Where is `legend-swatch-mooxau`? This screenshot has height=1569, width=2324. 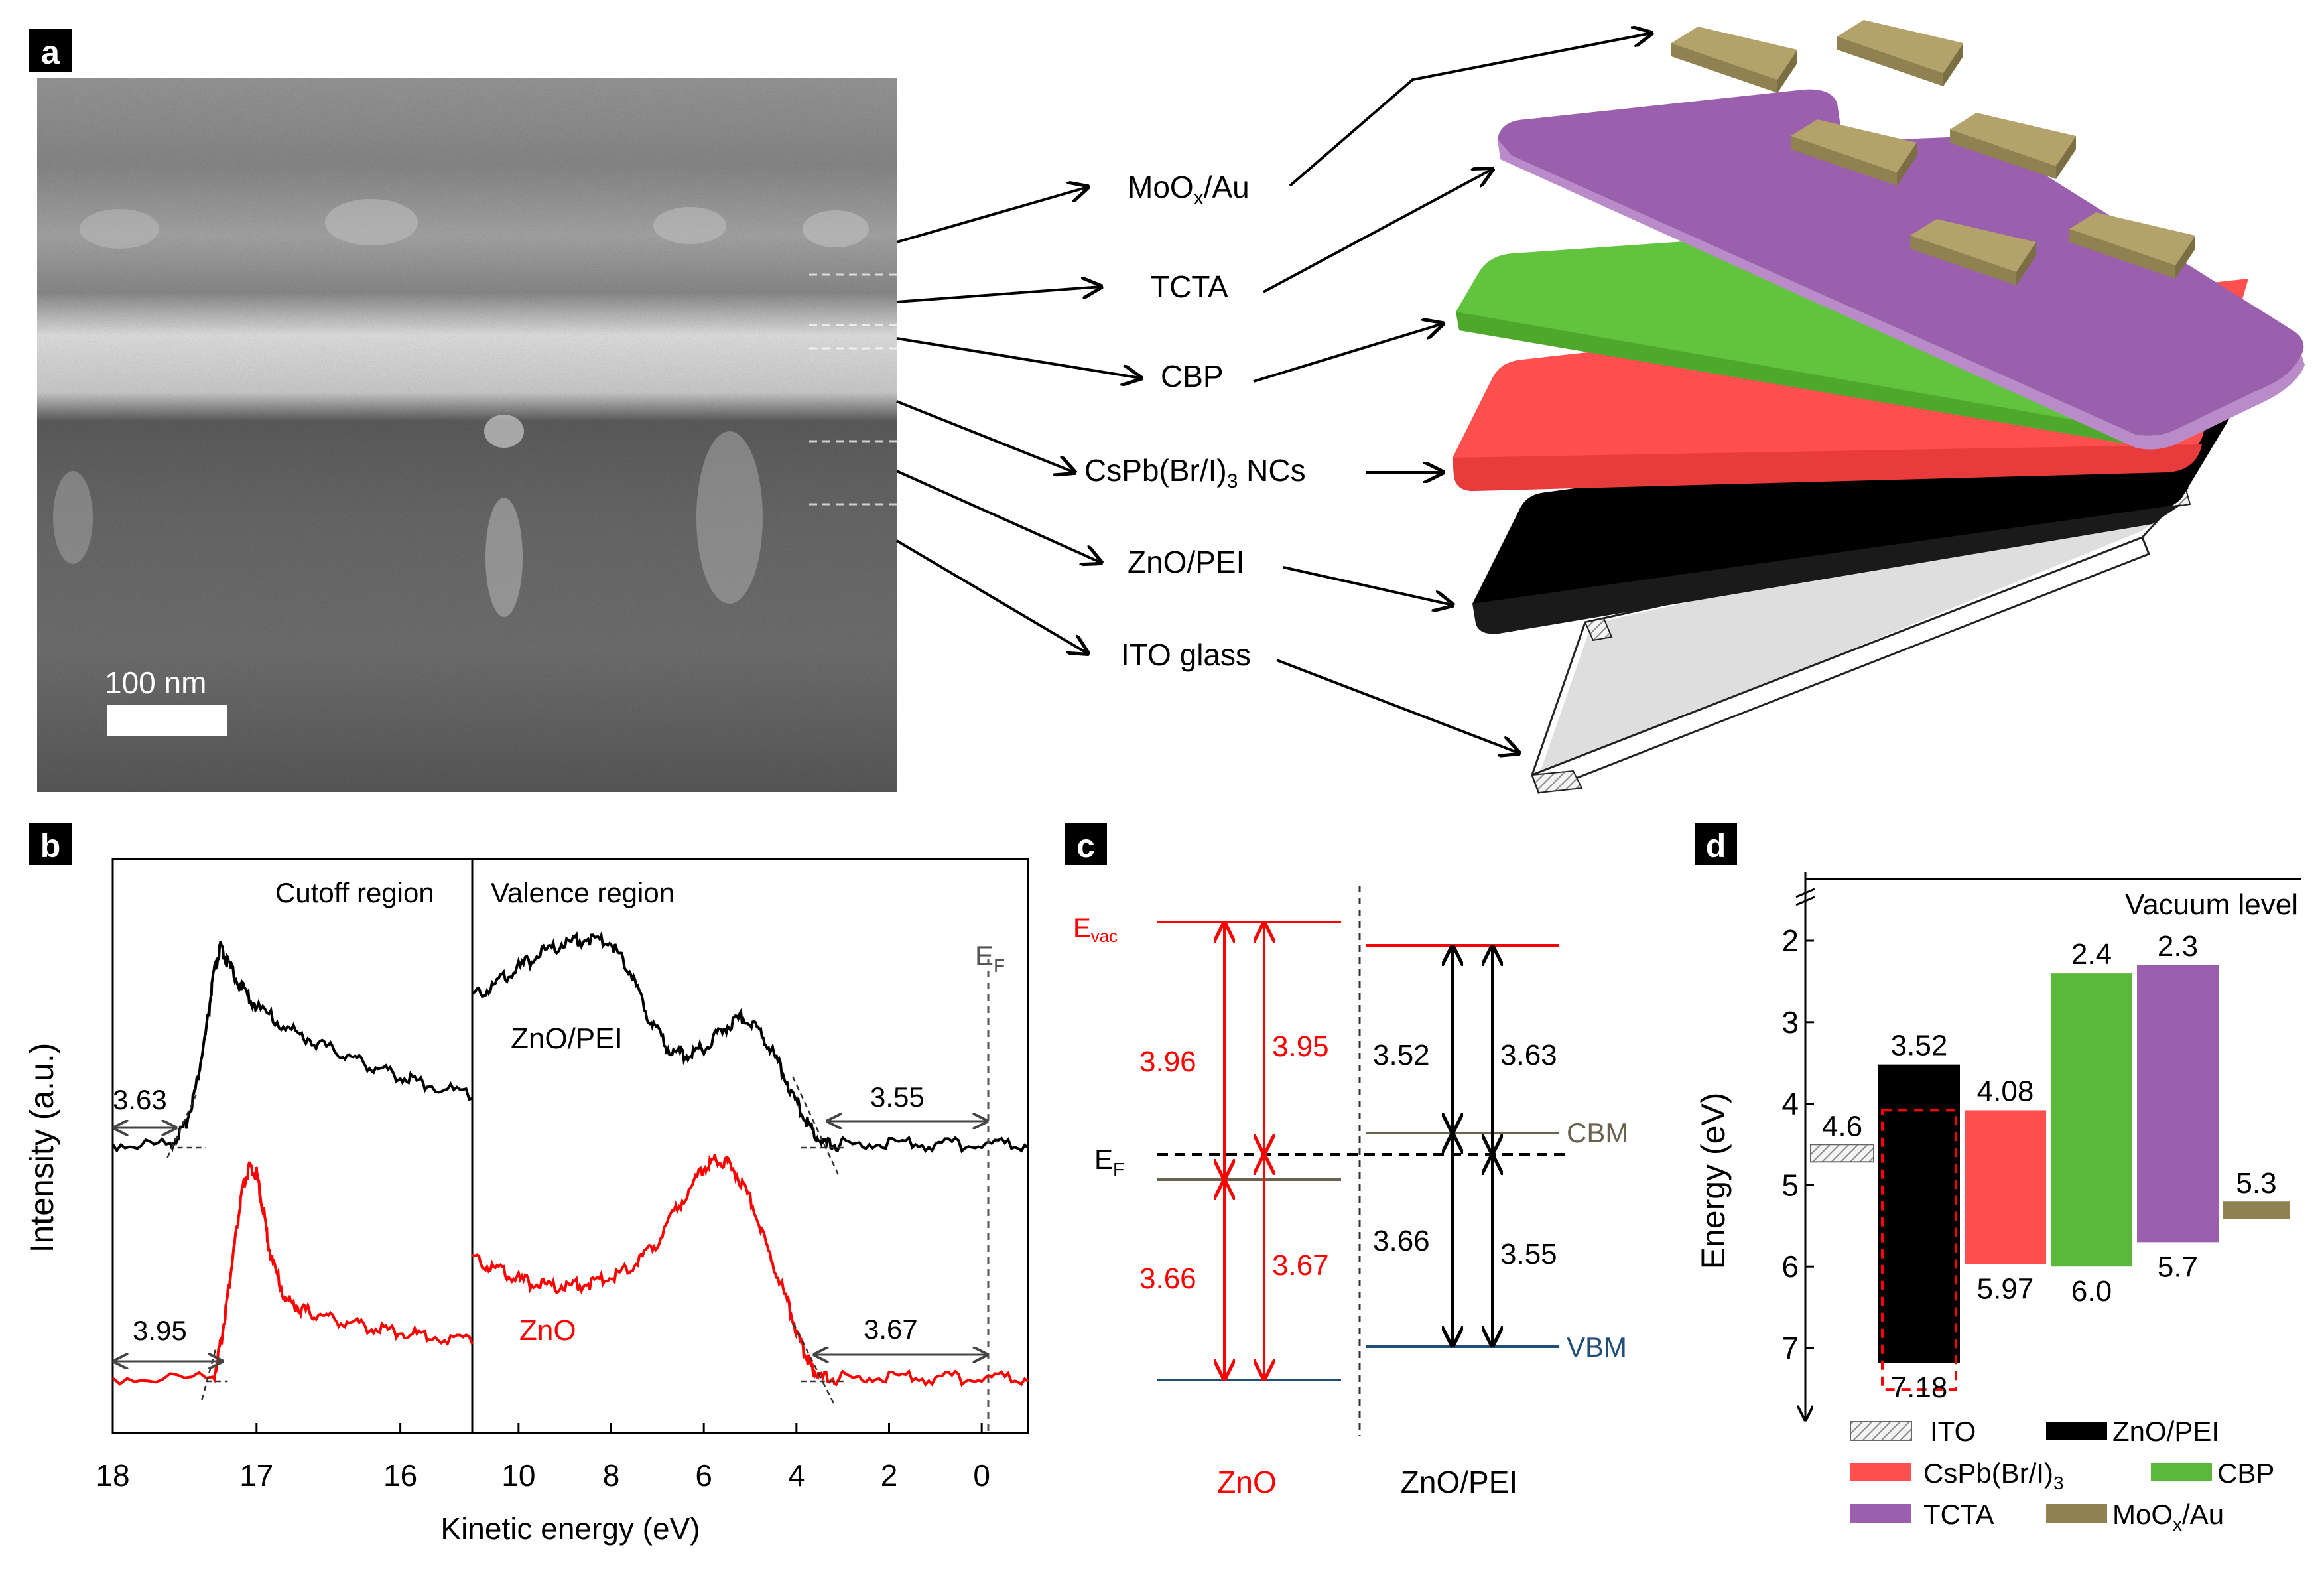 legend-swatch-mooxau is located at coordinates (2076, 1513).